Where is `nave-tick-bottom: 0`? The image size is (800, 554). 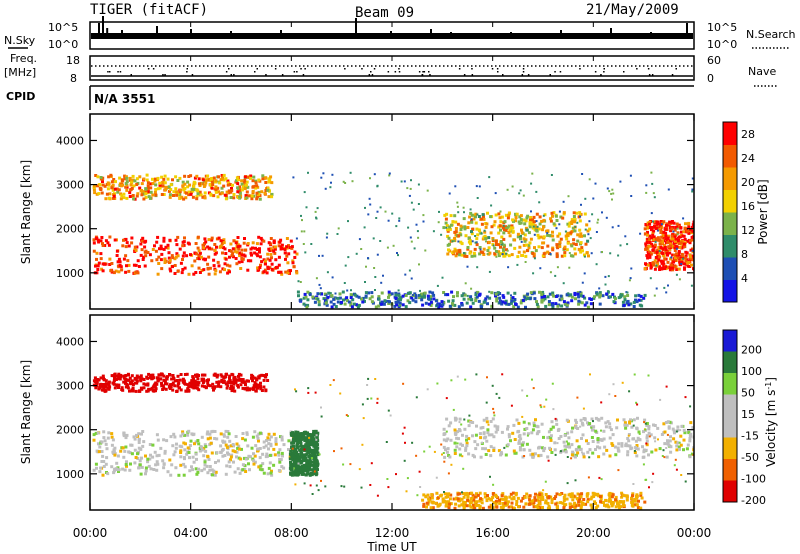
nave-tick-bottom: 0 is located at coordinates (710, 78).